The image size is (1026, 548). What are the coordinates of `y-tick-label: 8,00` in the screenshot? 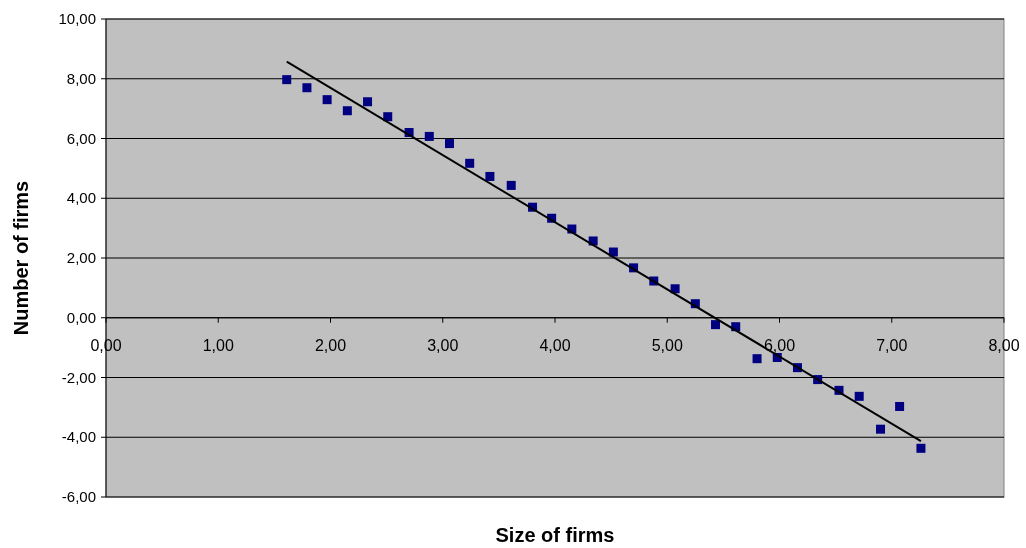 It's located at (81, 78).